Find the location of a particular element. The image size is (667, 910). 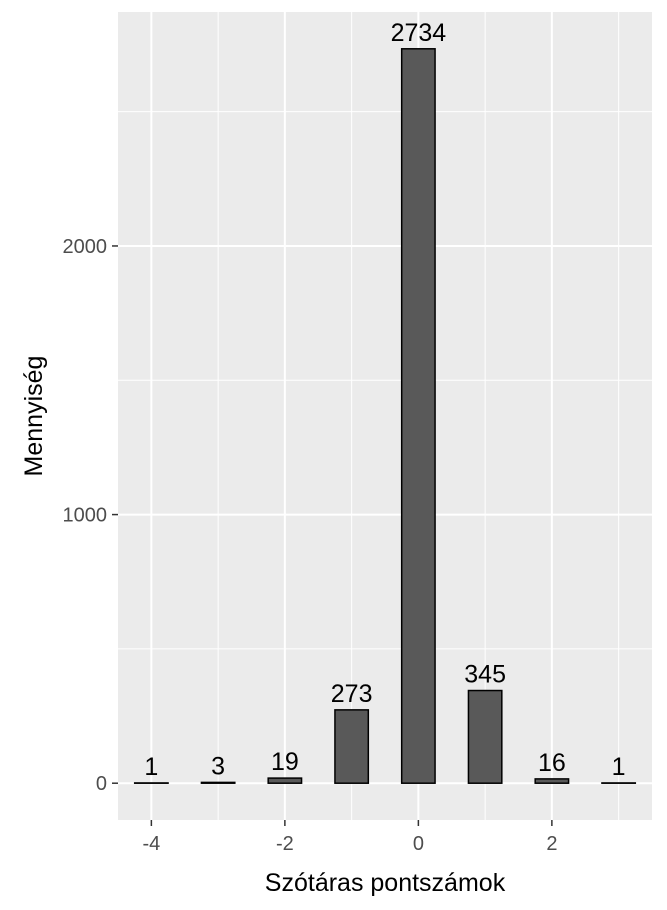

x-axis: -4 -2 0 2 is located at coordinates (349, 837).